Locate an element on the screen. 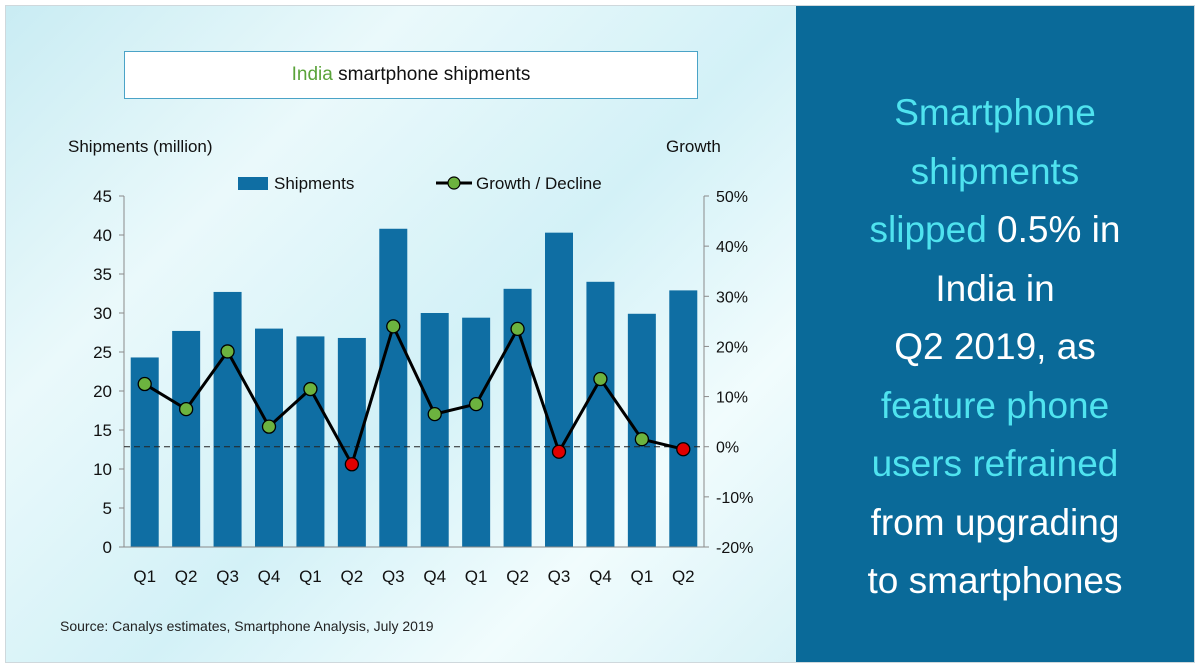  legend-swatch-shipments is located at coordinates (253, 183).